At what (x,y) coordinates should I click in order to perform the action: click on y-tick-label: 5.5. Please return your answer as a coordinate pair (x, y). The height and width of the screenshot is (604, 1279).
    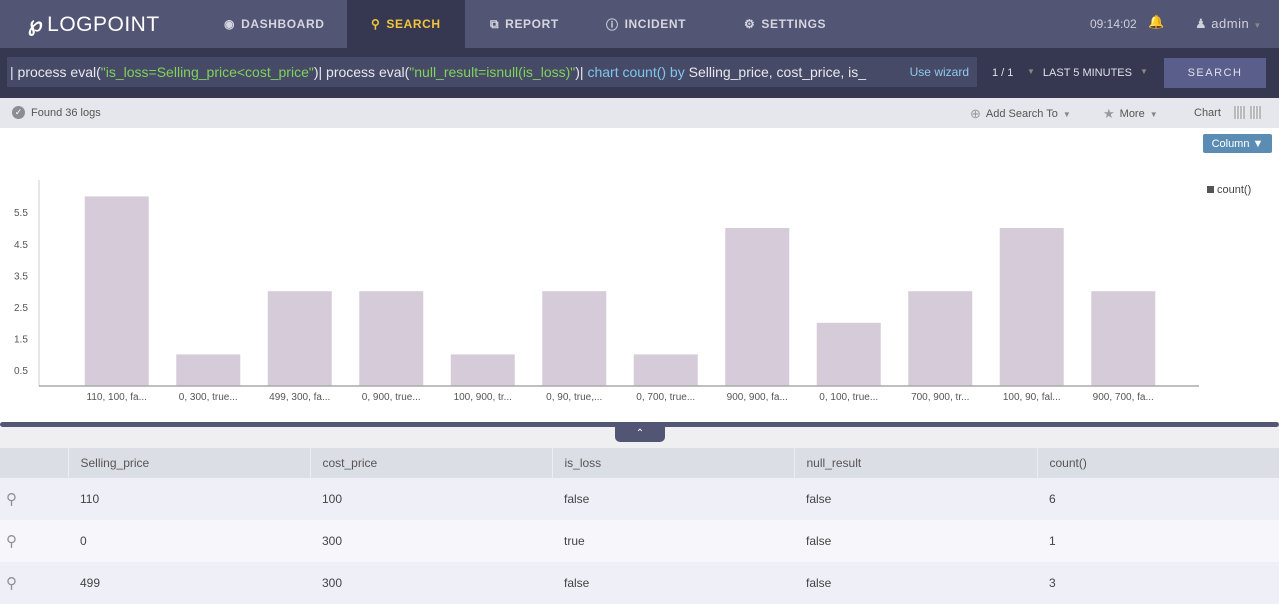
    Looking at the image, I should click on (21, 213).